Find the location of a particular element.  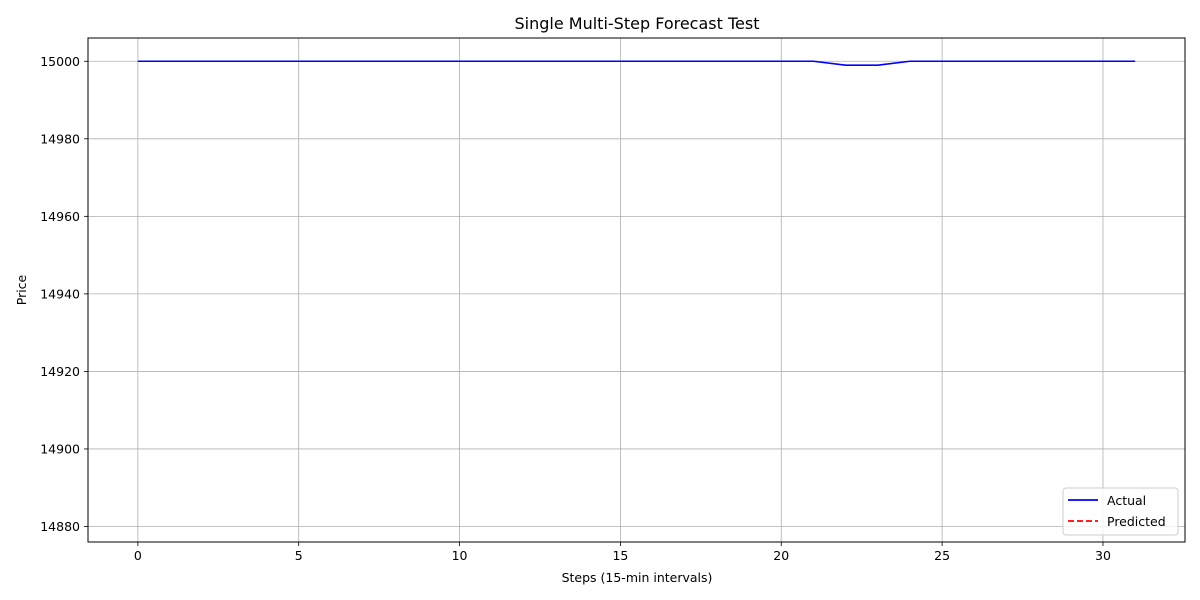

x-tick-label: 15 is located at coordinates (620, 555).